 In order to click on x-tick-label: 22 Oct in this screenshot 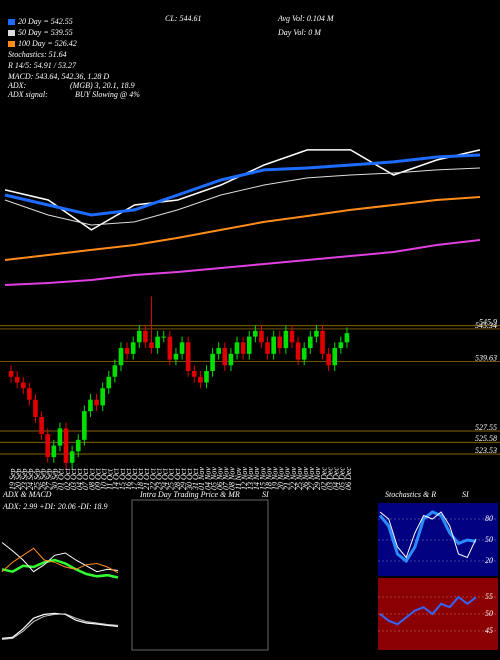, I will do `click(152, 479)`.